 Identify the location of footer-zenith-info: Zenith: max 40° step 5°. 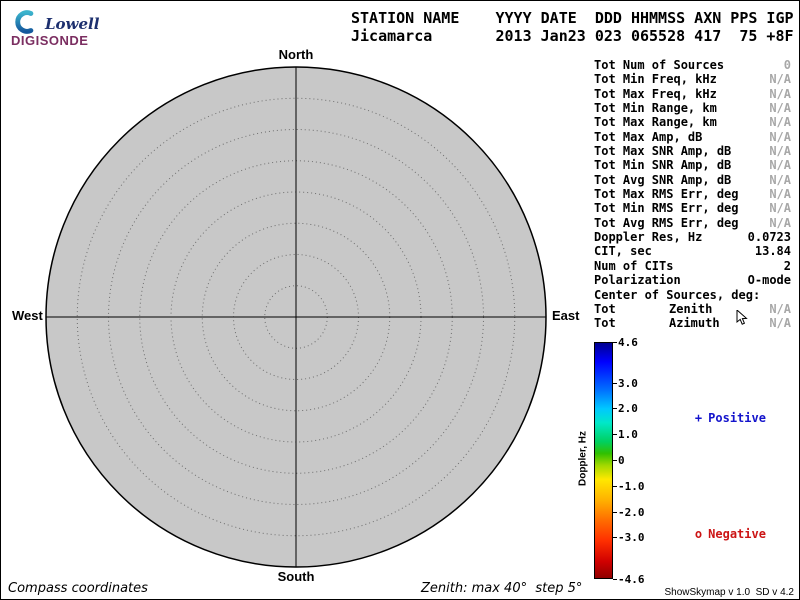
(502, 588).